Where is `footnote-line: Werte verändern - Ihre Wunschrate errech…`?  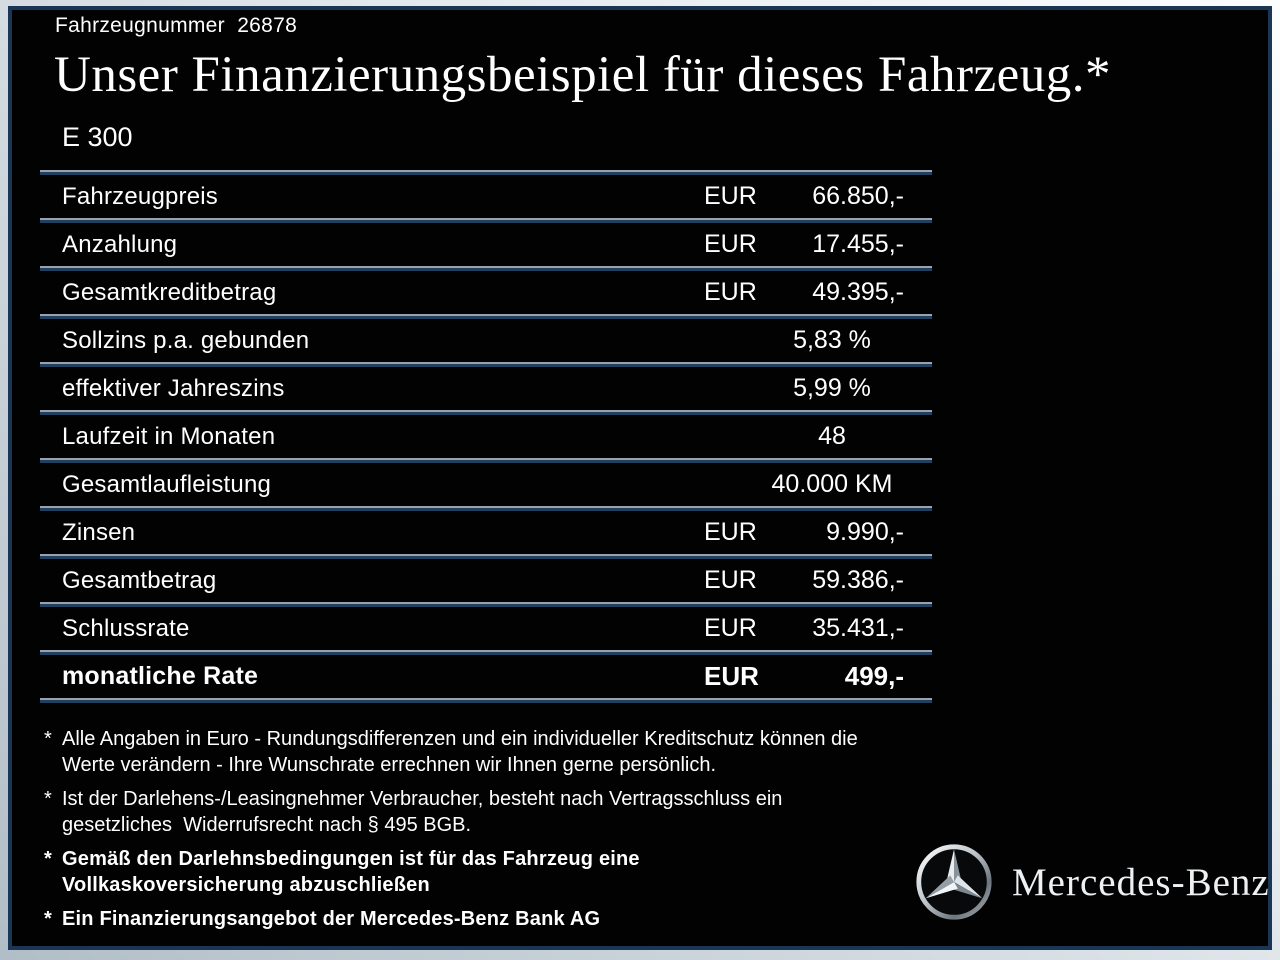
footnote-line: Werte verändern - Ihre Wunschrate errech… is located at coordinates (389, 765).